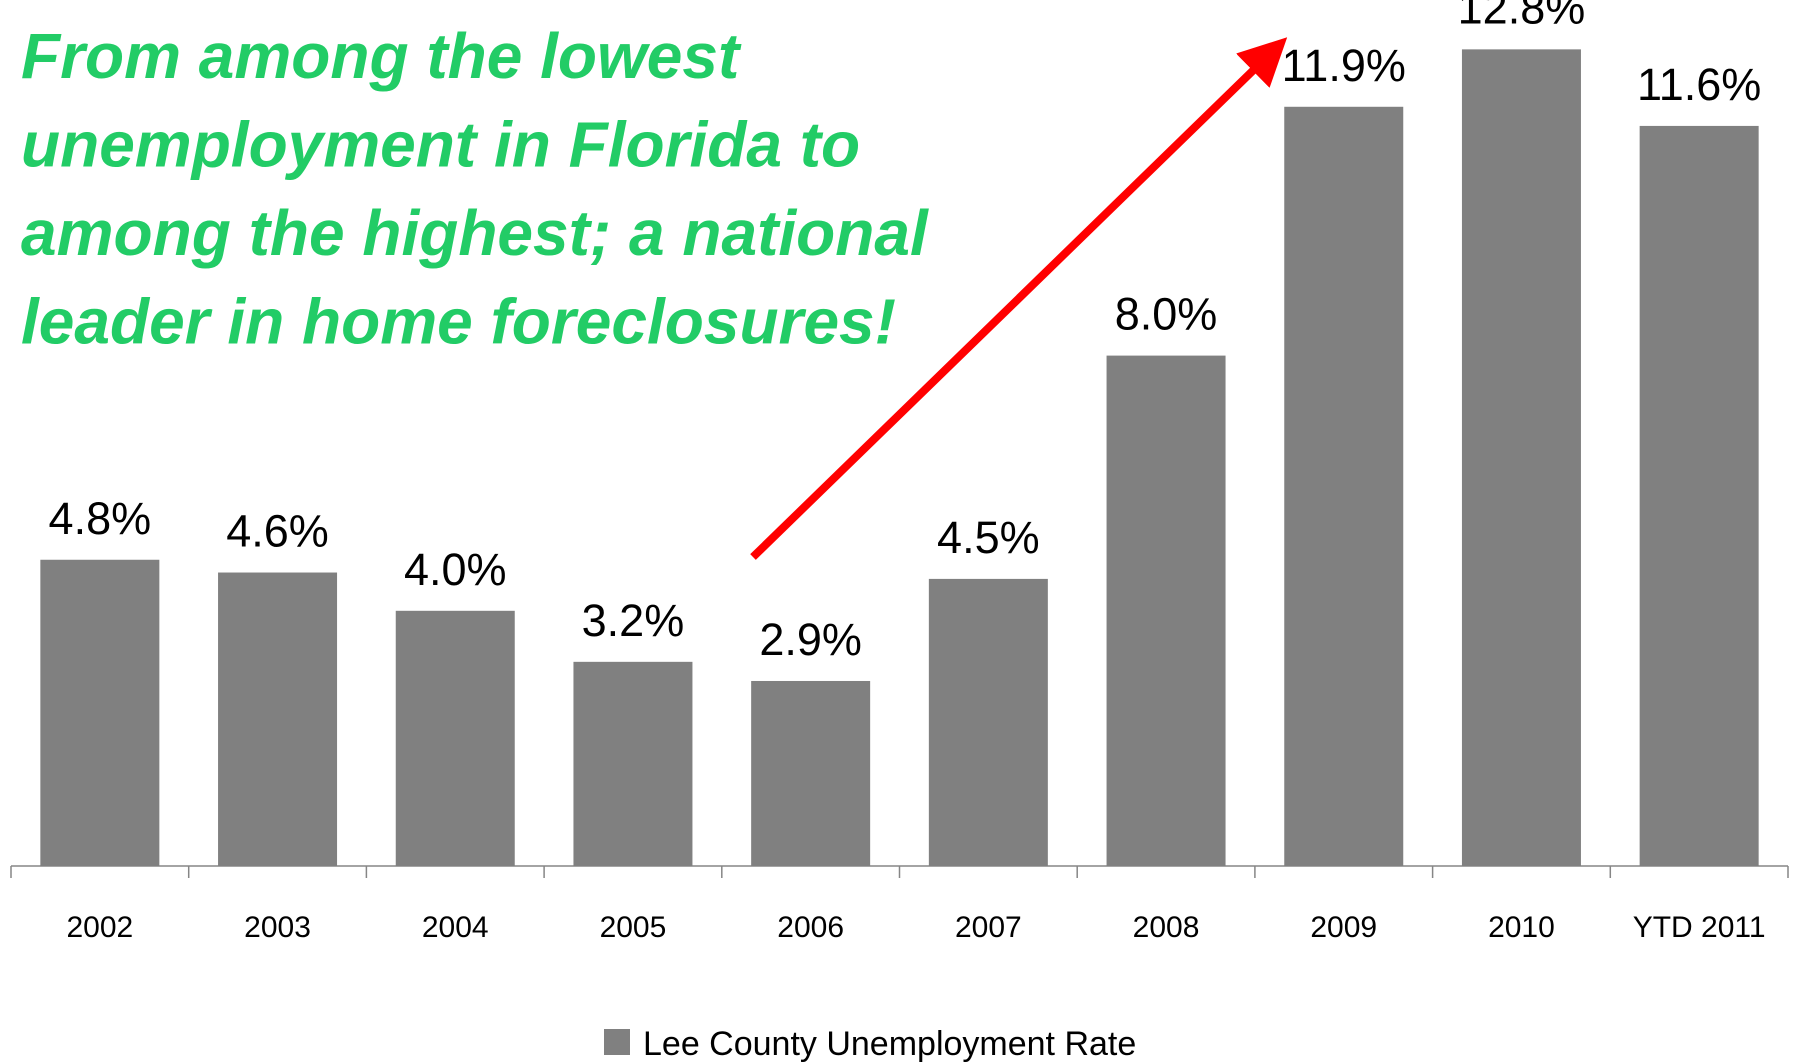  What do you see at coordinates (277, 531) in the screenshot?
I see `value-label: 4.6%` at bounding box center [277, 531].